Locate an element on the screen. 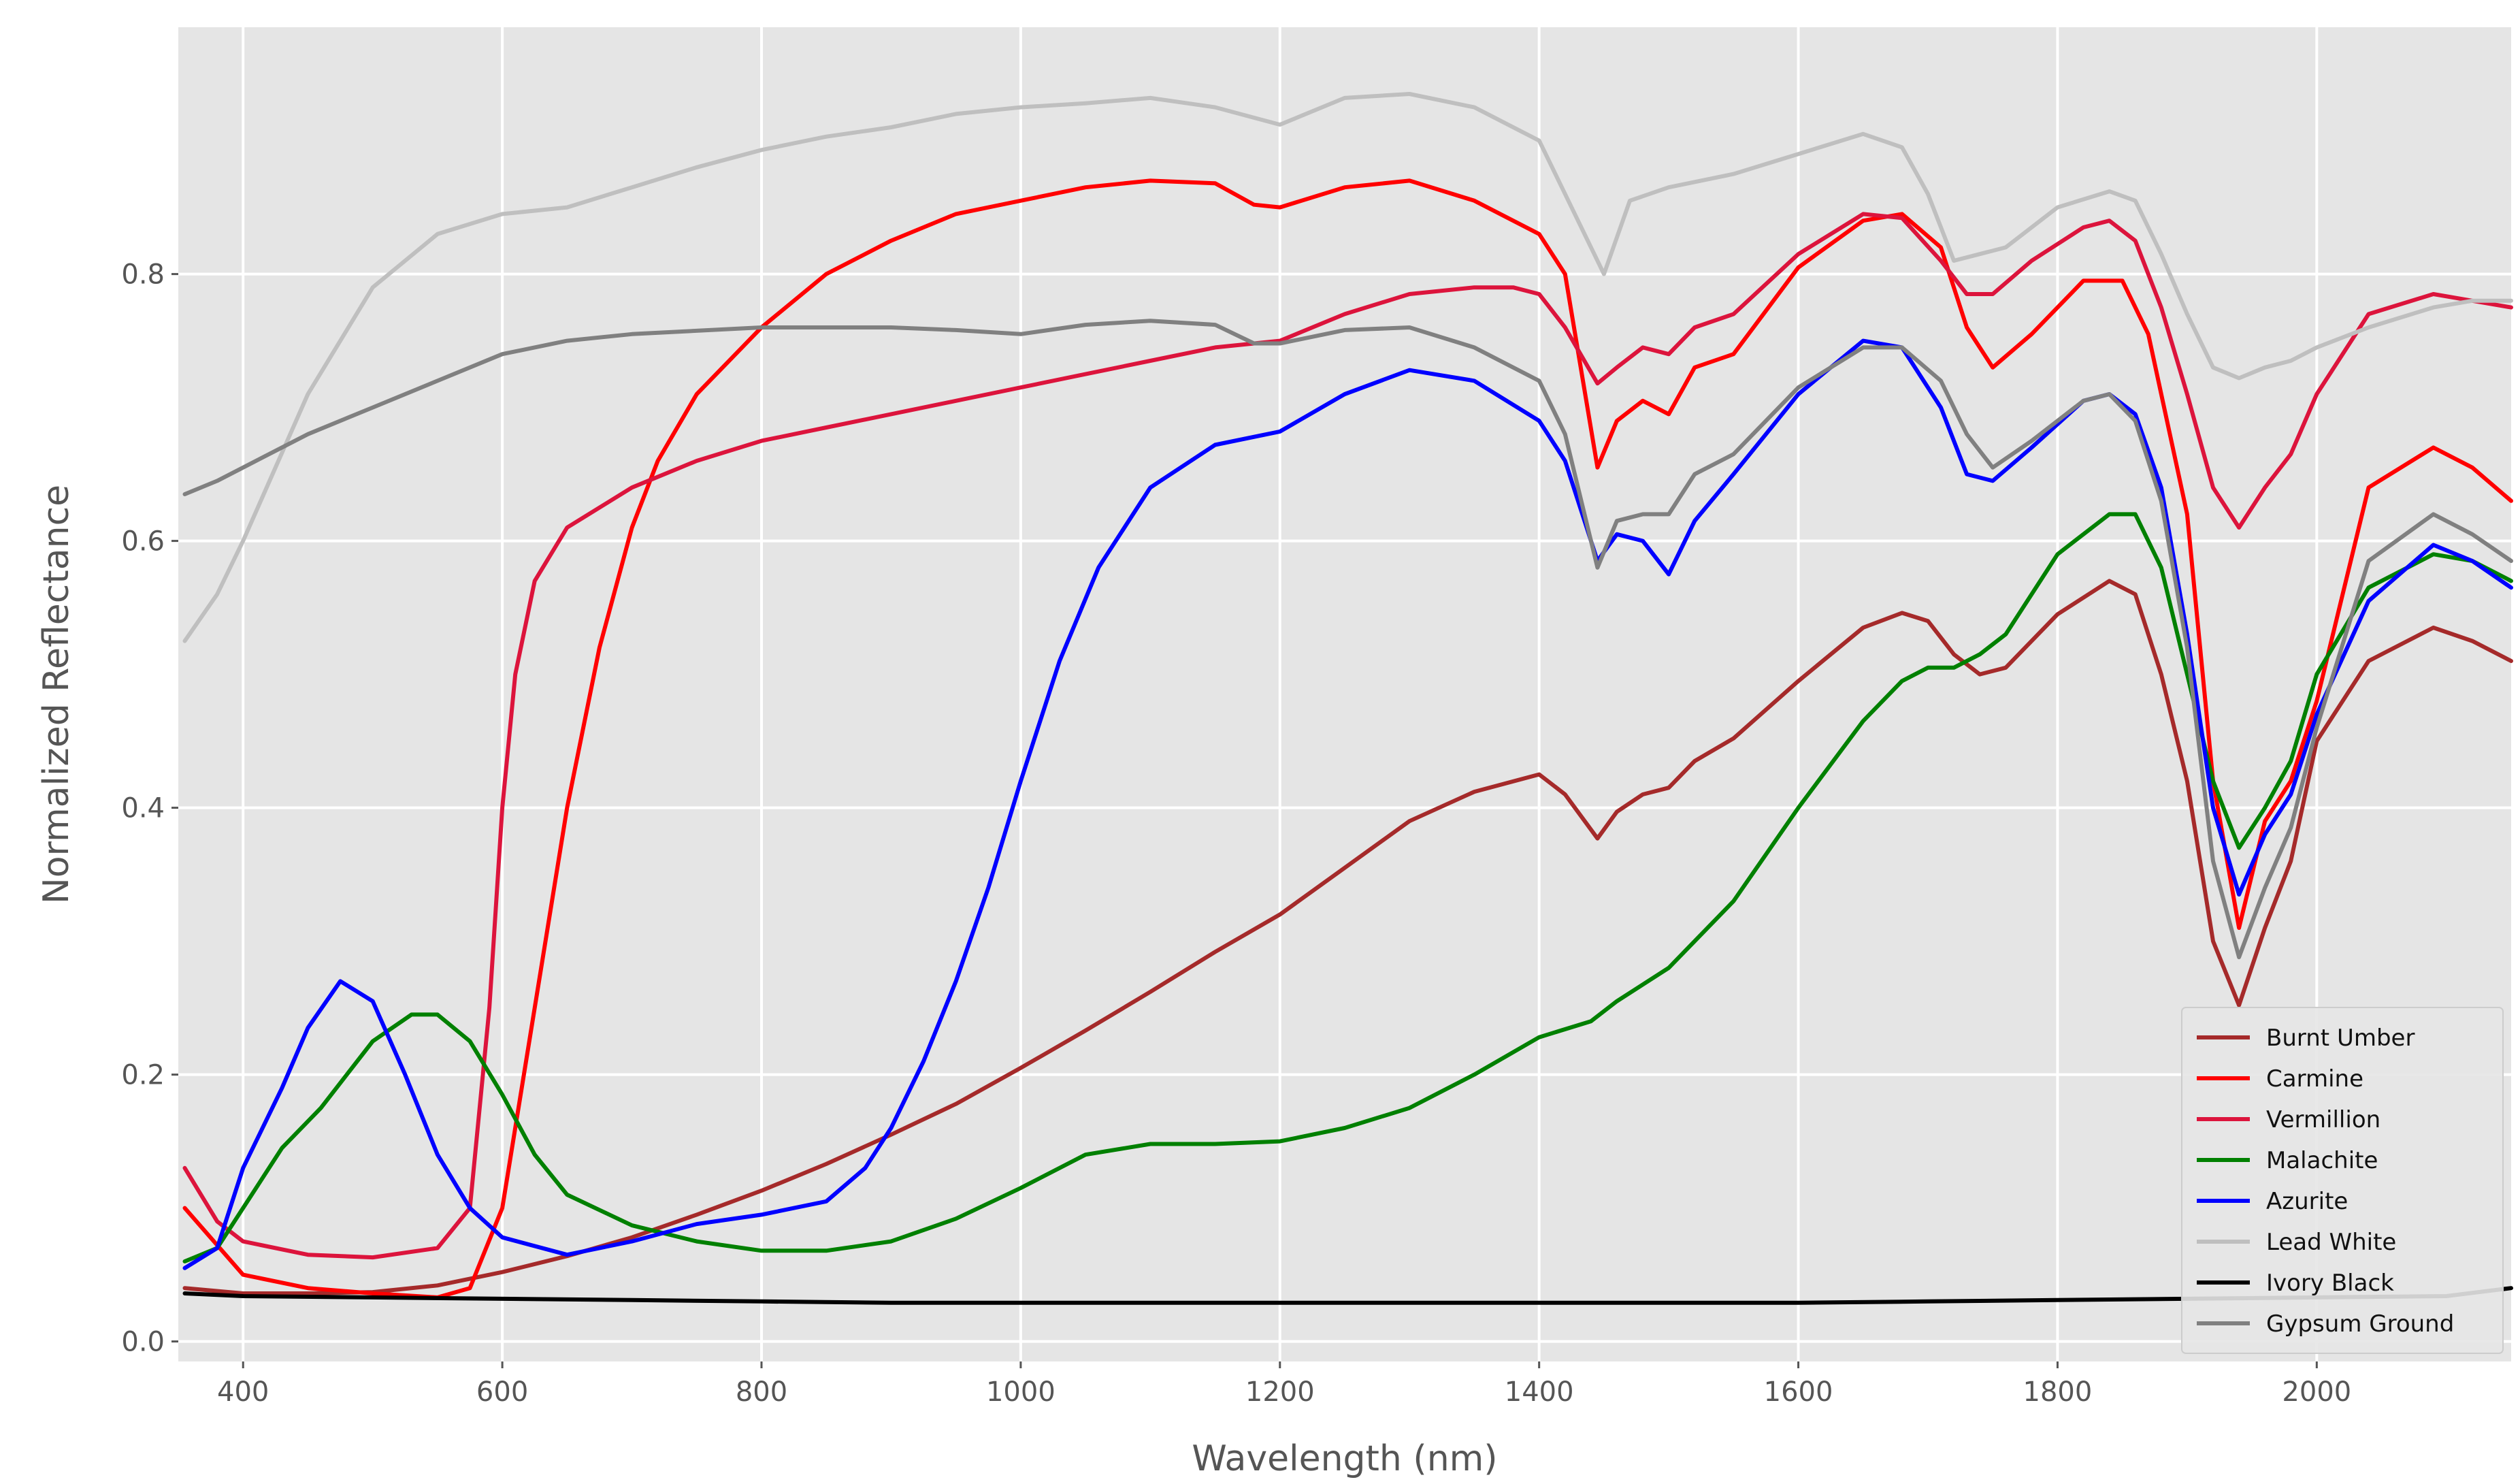  x-tick-label: 800 is located at coordinates (761, 1392).